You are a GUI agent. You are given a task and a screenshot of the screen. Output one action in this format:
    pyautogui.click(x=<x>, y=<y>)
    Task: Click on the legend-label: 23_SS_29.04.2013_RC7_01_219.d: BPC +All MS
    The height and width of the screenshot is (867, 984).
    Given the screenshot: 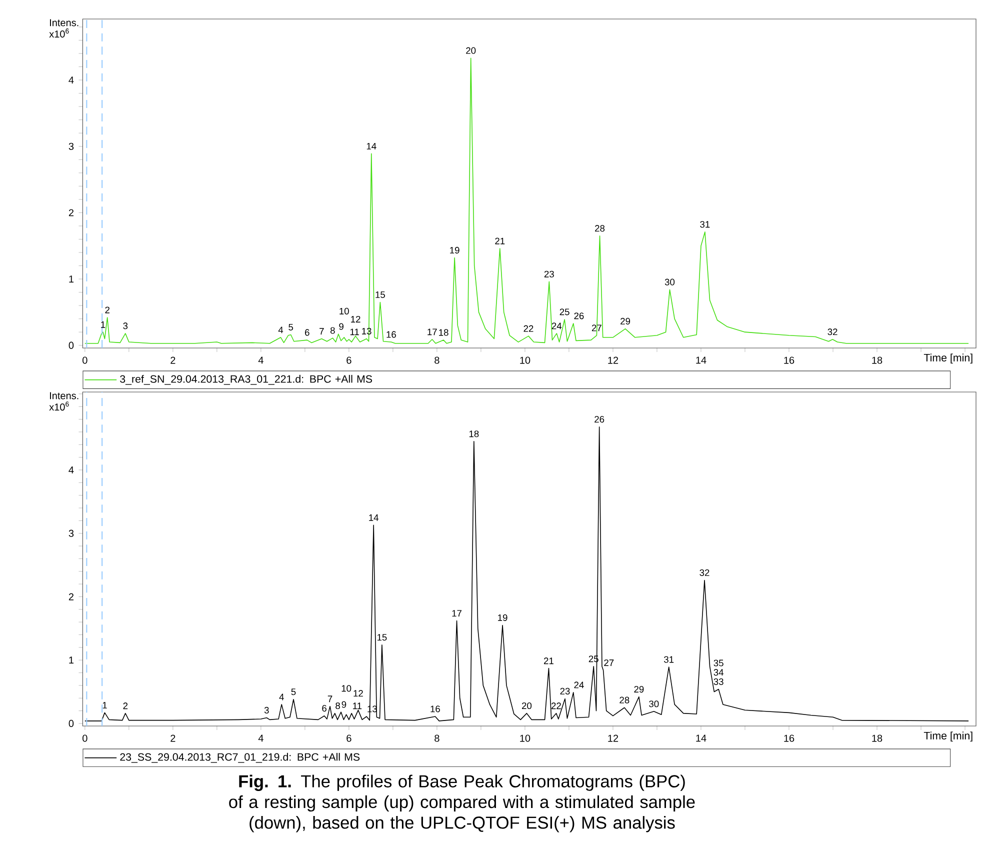 What is the action you would take?
    pyautogui.click(x=240, y=757)
    